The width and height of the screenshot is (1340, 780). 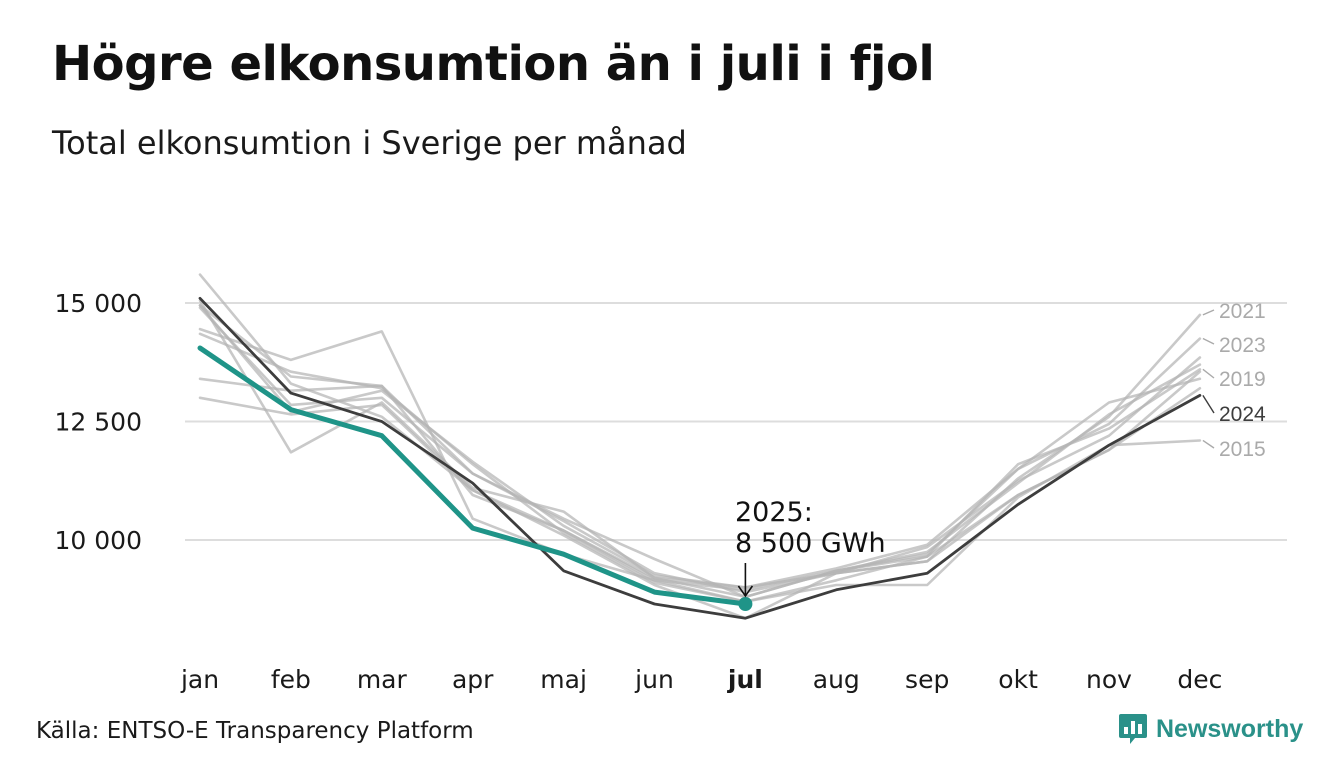 I want to click on label-connector-2015, so click(x=1208, y=444).